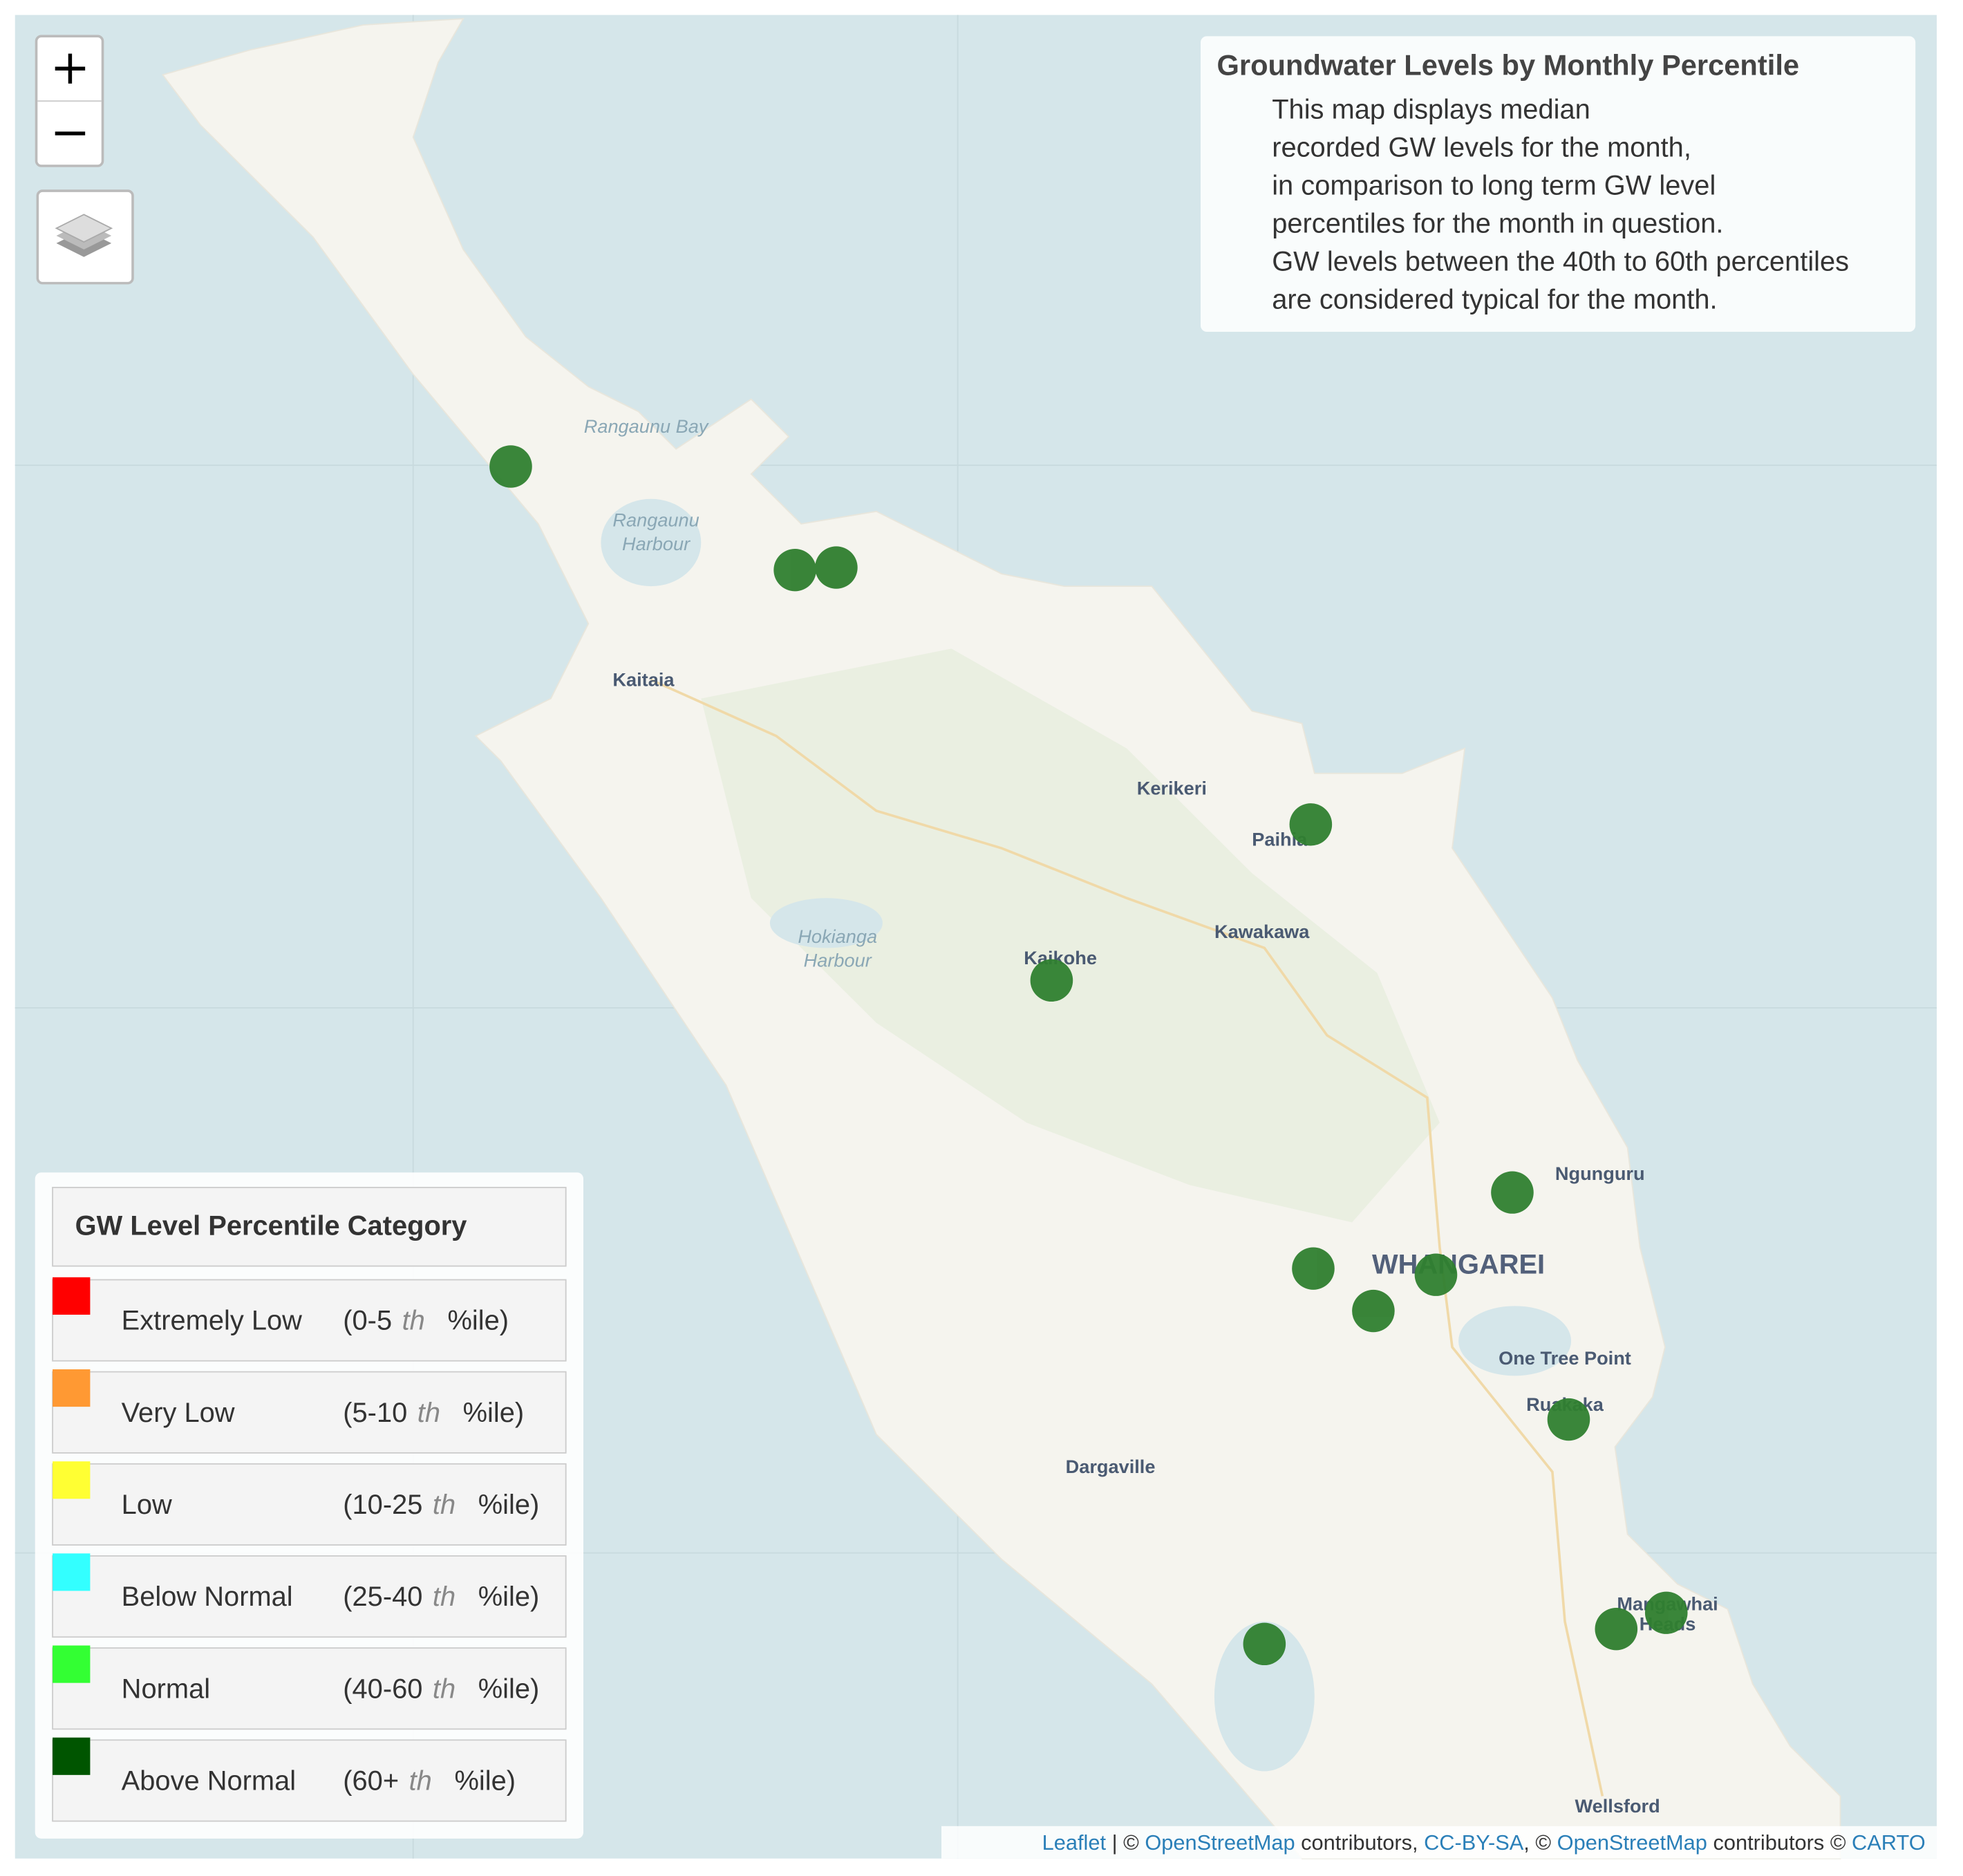  What do you see at coordinates (1360, 1843) in the screenshot?
I see `text: contributors,` at bounding box center [1360, 1843].